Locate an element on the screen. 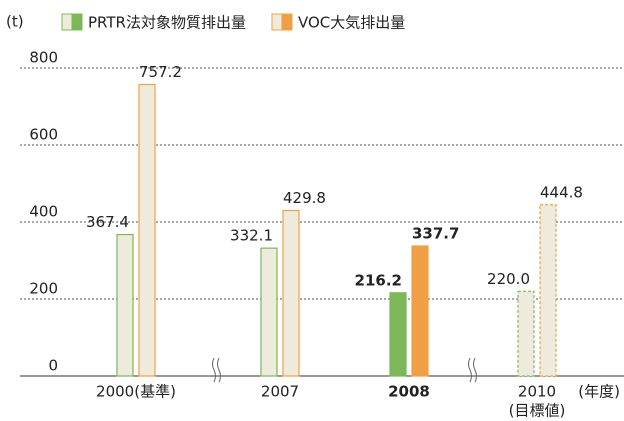 Image resolution: width=624 pixels, height=421 pixels. value-label: 367.4 is located at coordinates (107, 222).